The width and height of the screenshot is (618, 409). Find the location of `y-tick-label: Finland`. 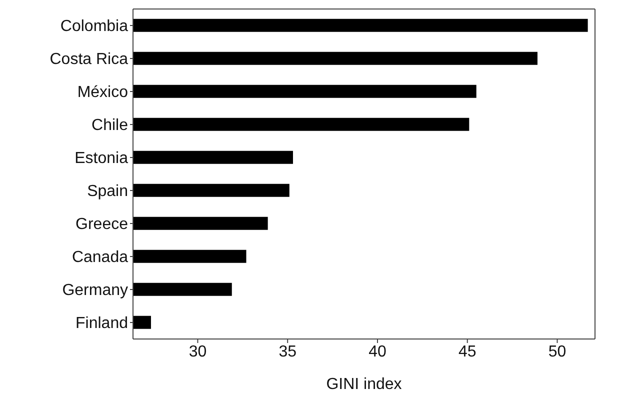

y-tick-label: Finland is located at coordinates (102, 323).